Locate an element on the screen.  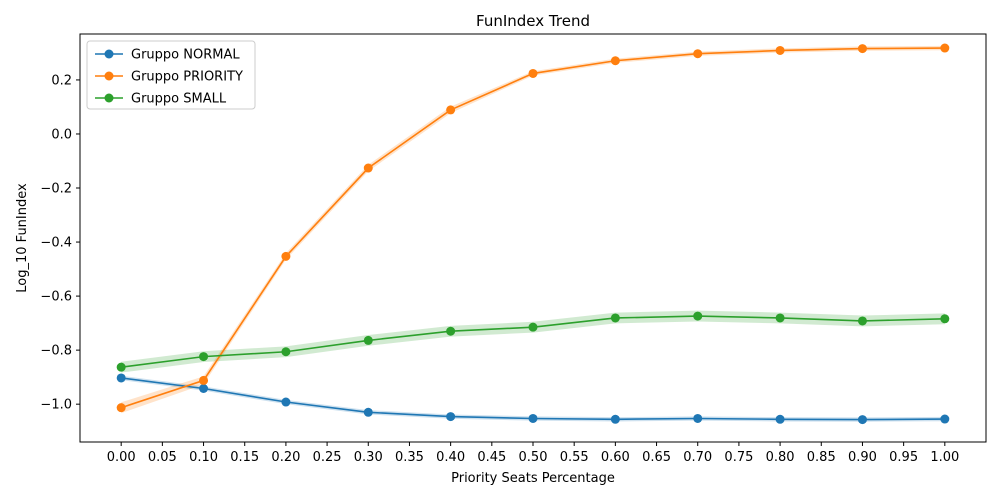
y-axis-label: Log_10 FunIndex is located at coordinates (22, 238).